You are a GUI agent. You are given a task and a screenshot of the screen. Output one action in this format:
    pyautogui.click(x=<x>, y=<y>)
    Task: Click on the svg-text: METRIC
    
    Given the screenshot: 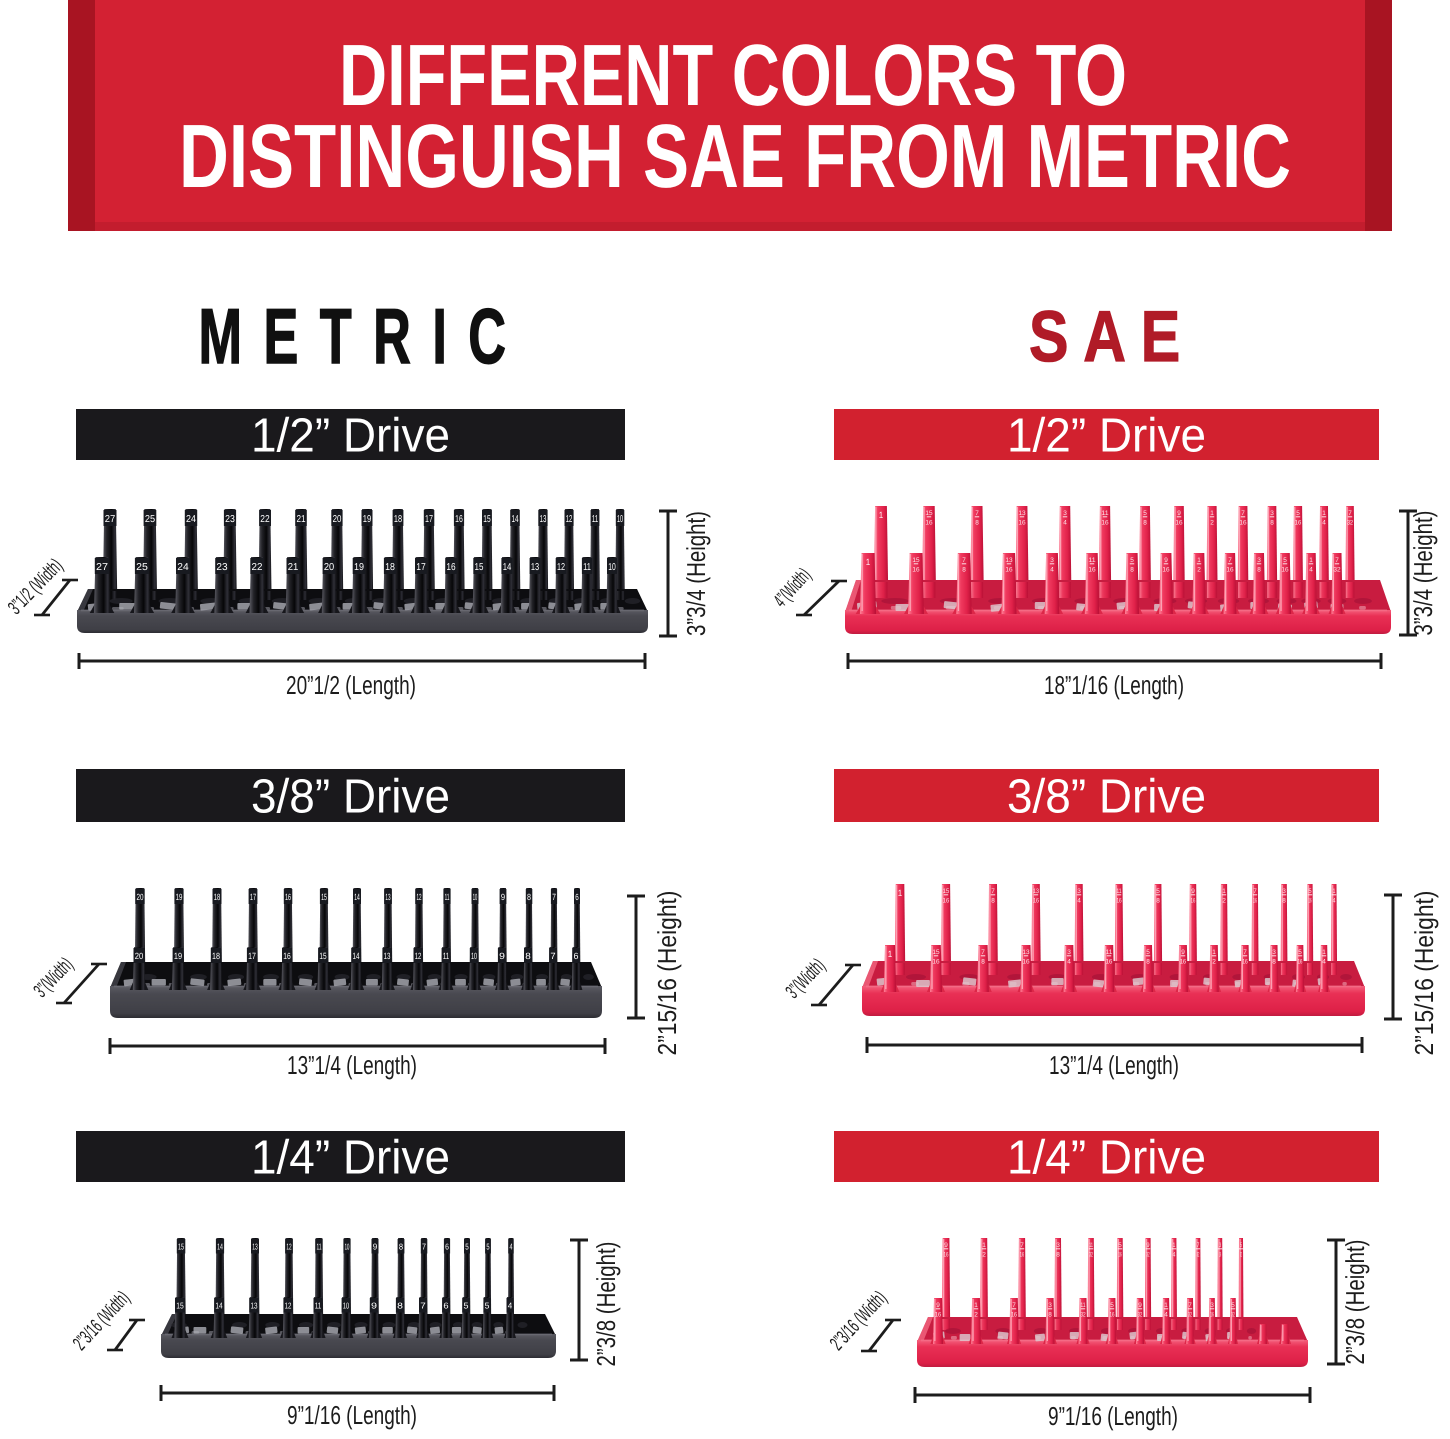 What is the action you would take?
    pyautogui.click(x=363, y=336)
    